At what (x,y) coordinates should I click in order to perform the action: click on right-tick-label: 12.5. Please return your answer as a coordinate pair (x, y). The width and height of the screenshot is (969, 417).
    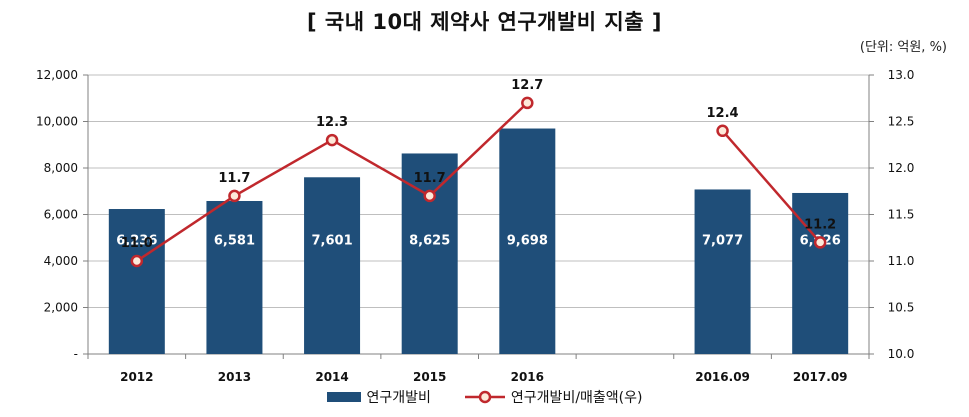
    Looking at the image, I should click on (901, 122).